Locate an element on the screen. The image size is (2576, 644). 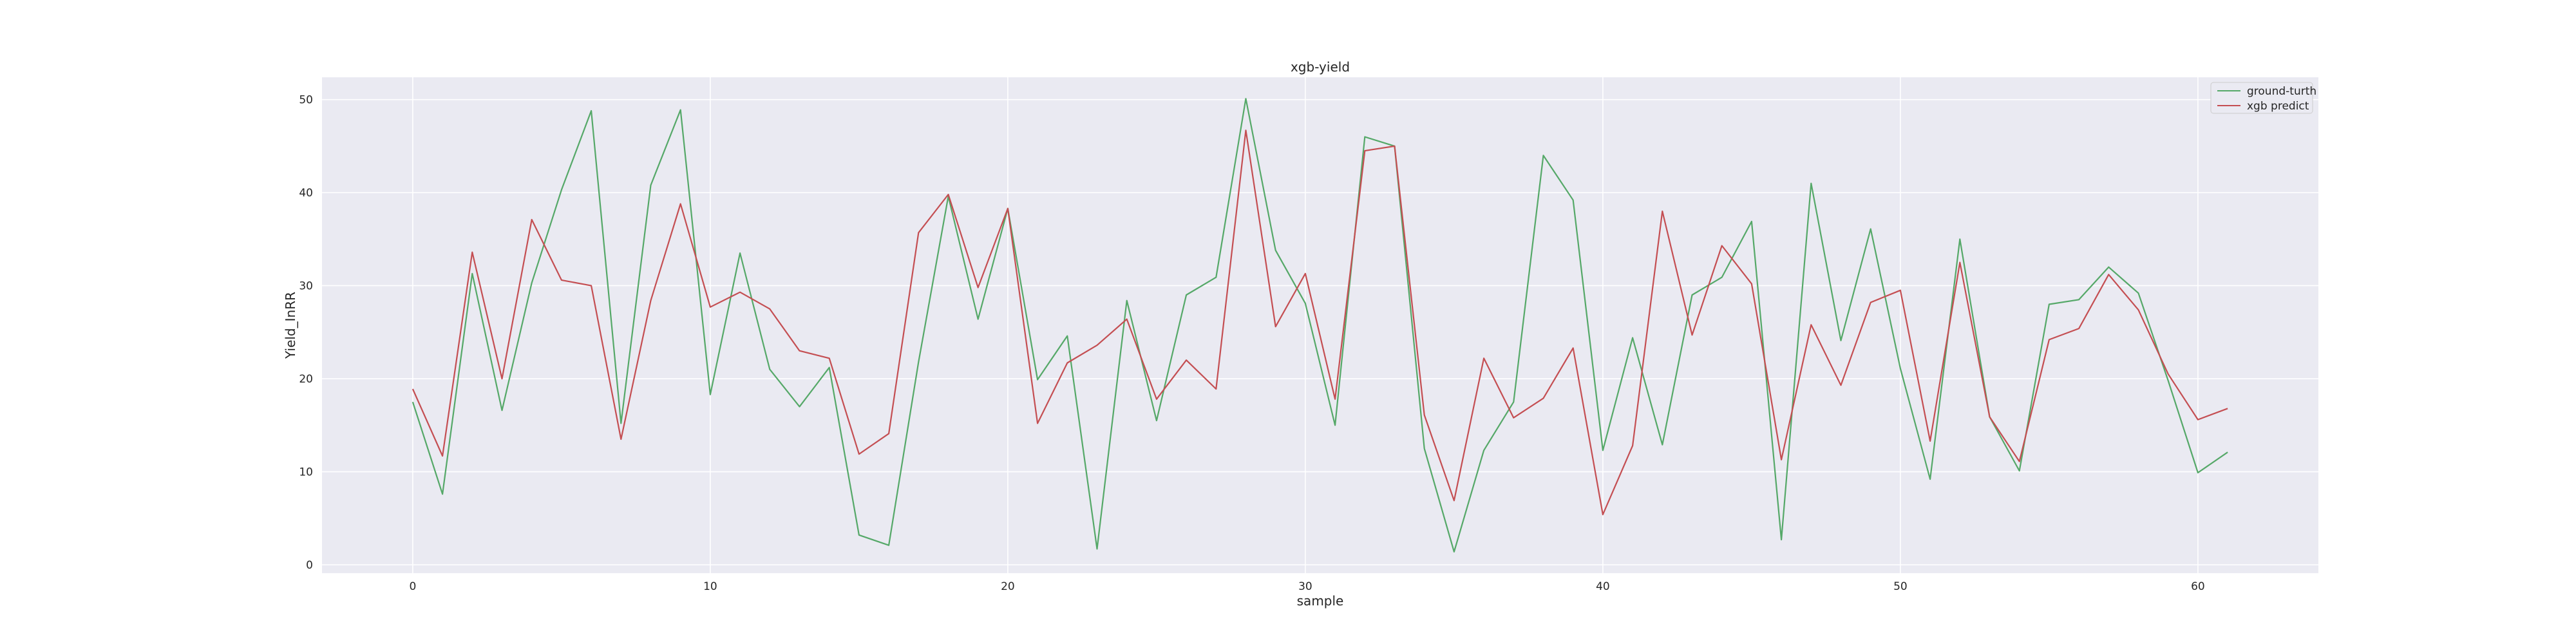
x-tick-label: 60 is located at coordinates (2198, 587).